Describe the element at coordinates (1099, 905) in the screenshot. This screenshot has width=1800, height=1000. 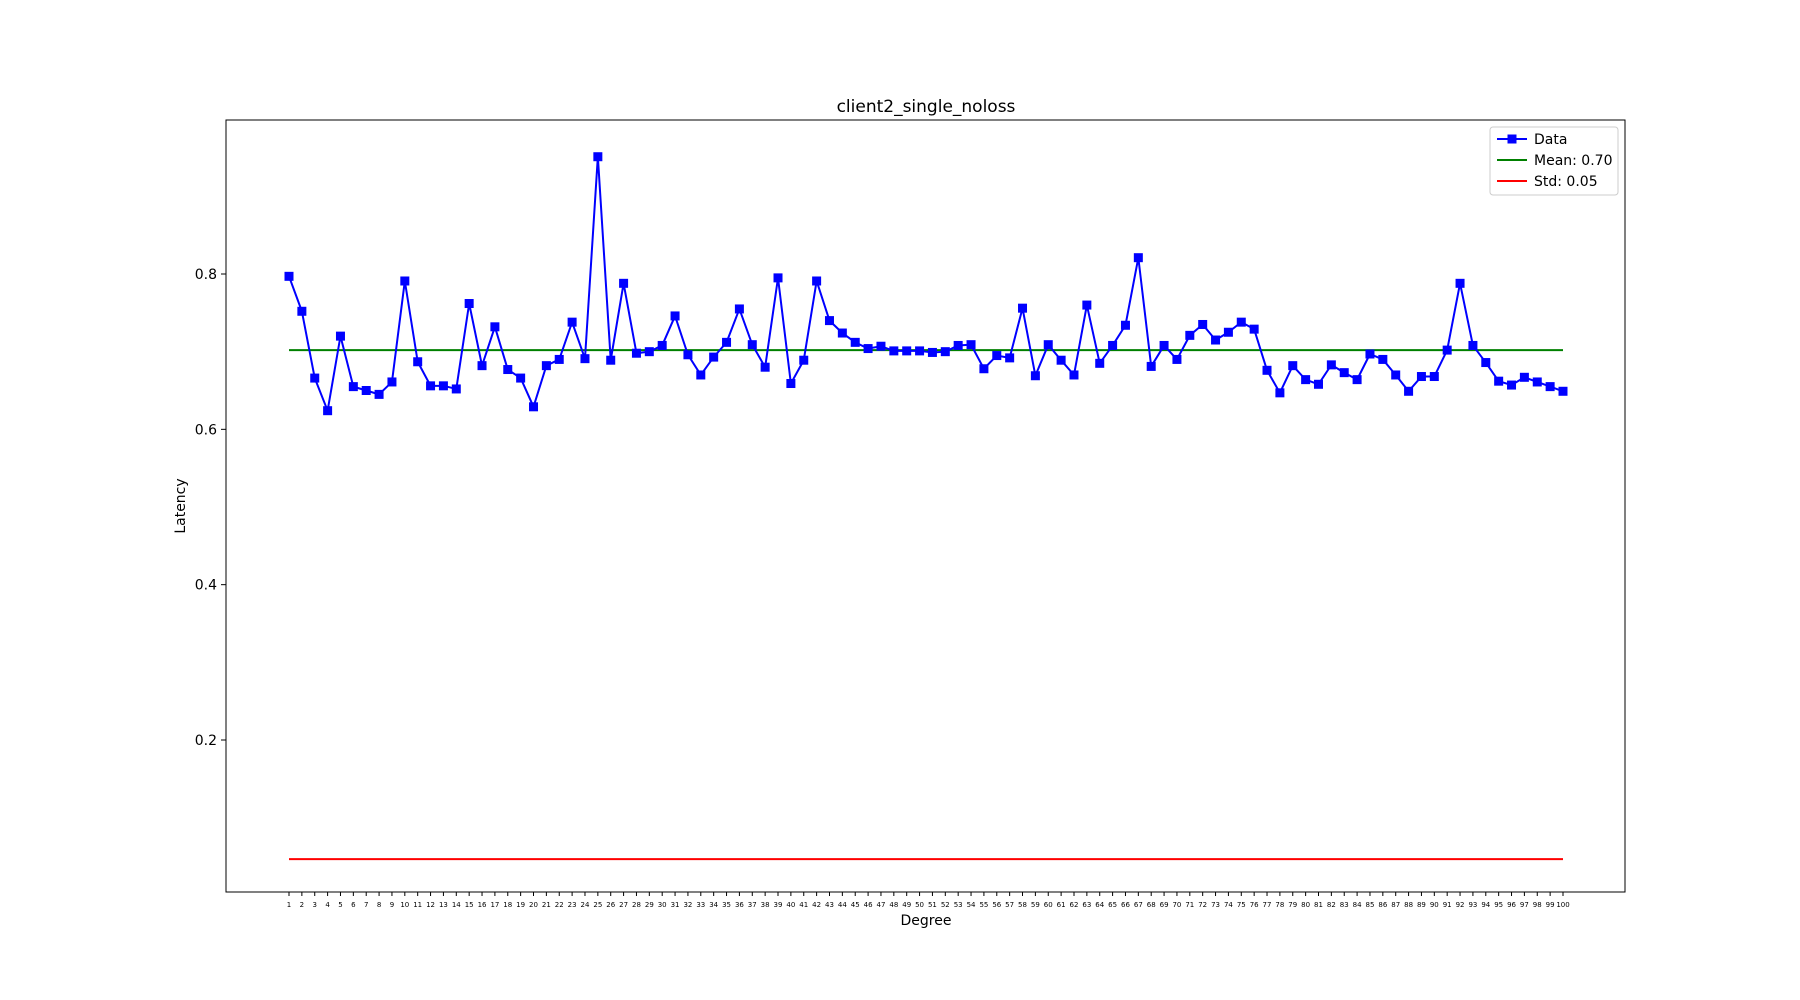
I see `x-tick-label: 64` at that location.